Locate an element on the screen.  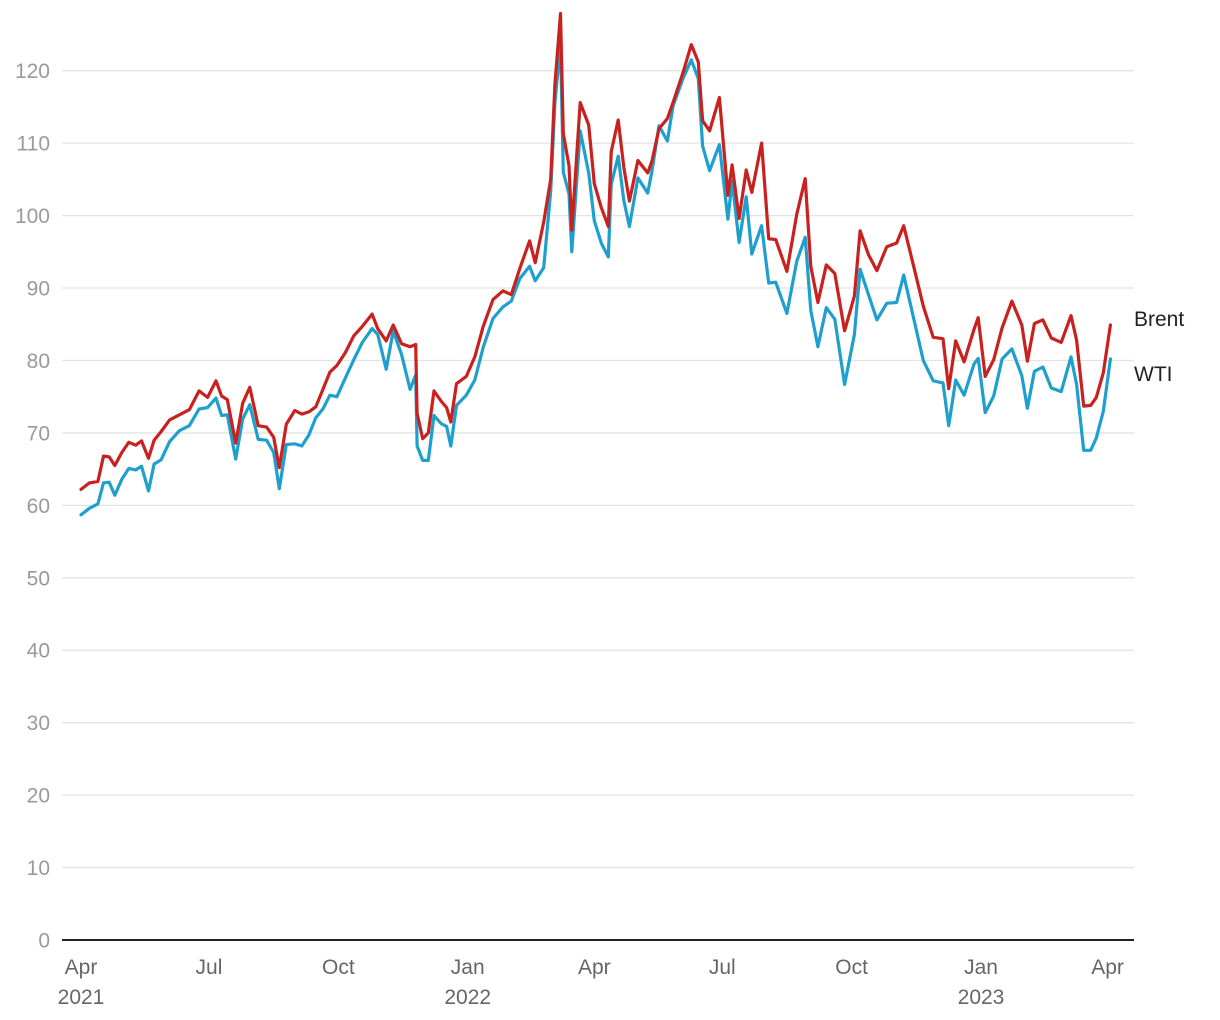
y-tick-label: 0 is located at coordinates (44, 941).